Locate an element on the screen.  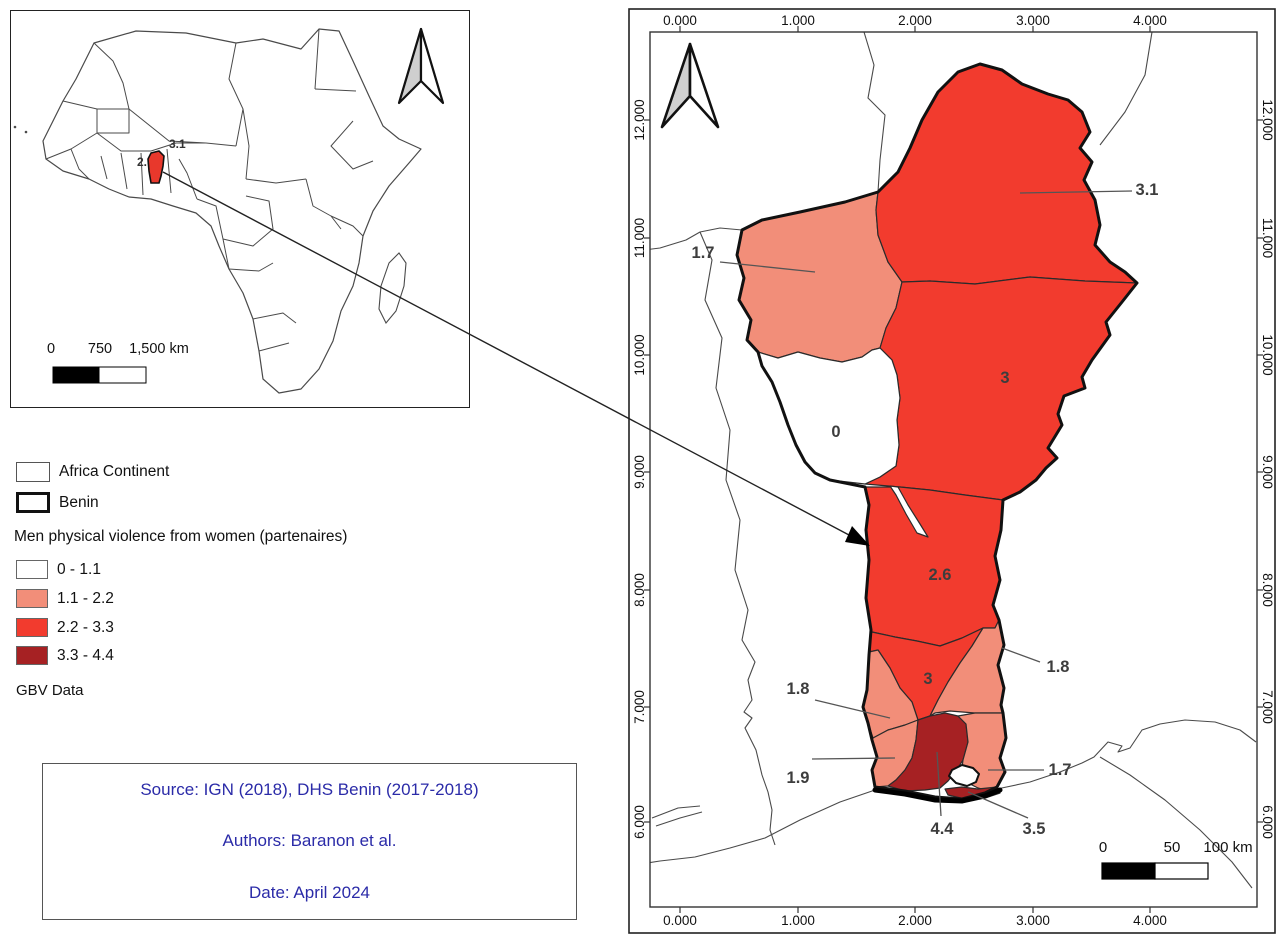
main-scalebar-0: 0 is located at coordinates (1103, 847).